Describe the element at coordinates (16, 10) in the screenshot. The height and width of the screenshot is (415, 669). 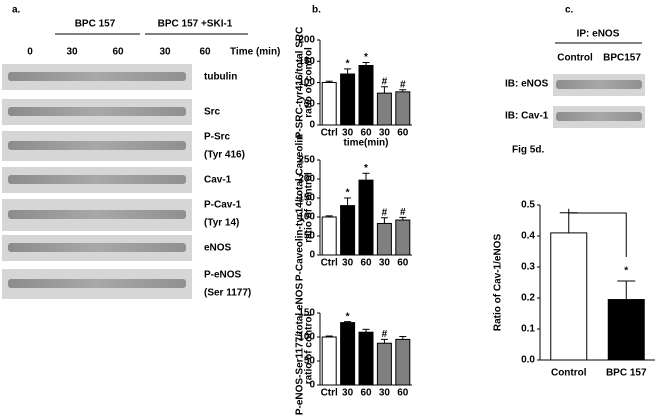
I see `panel-label: a.` at that location.